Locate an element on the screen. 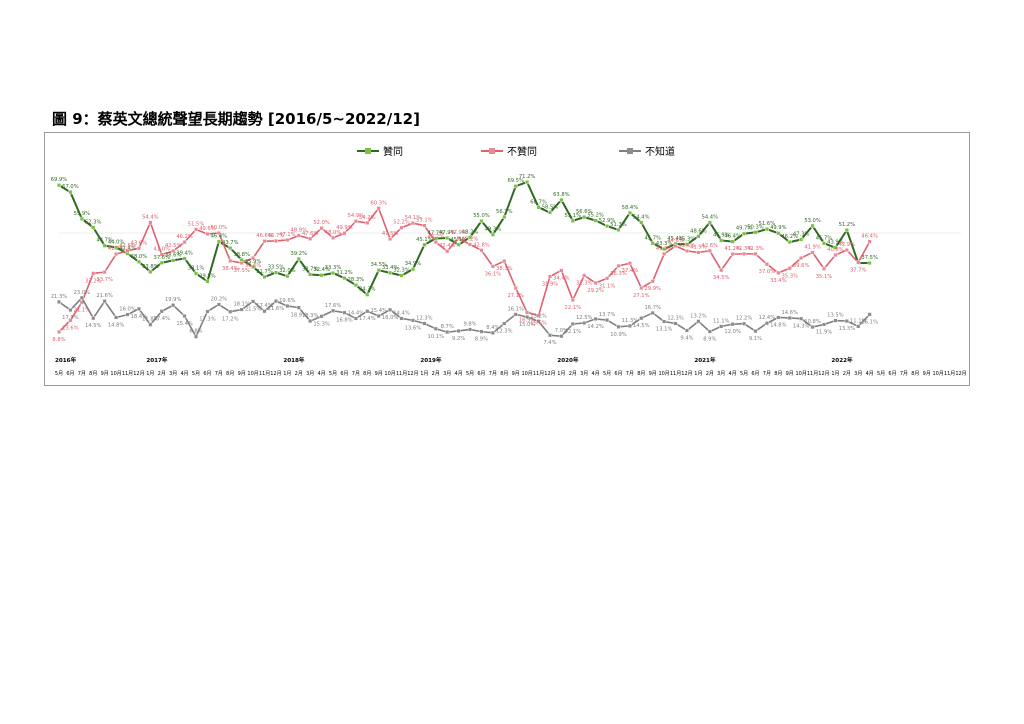 The height and width of the screenshot is (724, 1024). data-label-1-47: 29.2% is located at coordinates (595, 291).